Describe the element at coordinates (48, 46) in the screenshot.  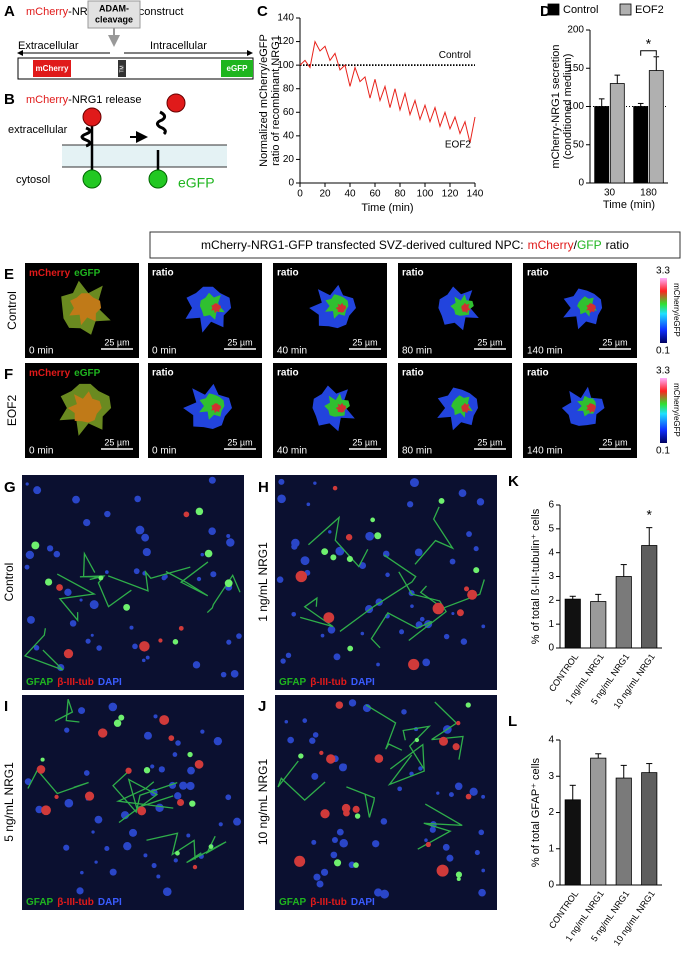
I see `extracellular-label: Extracellular` at that location.